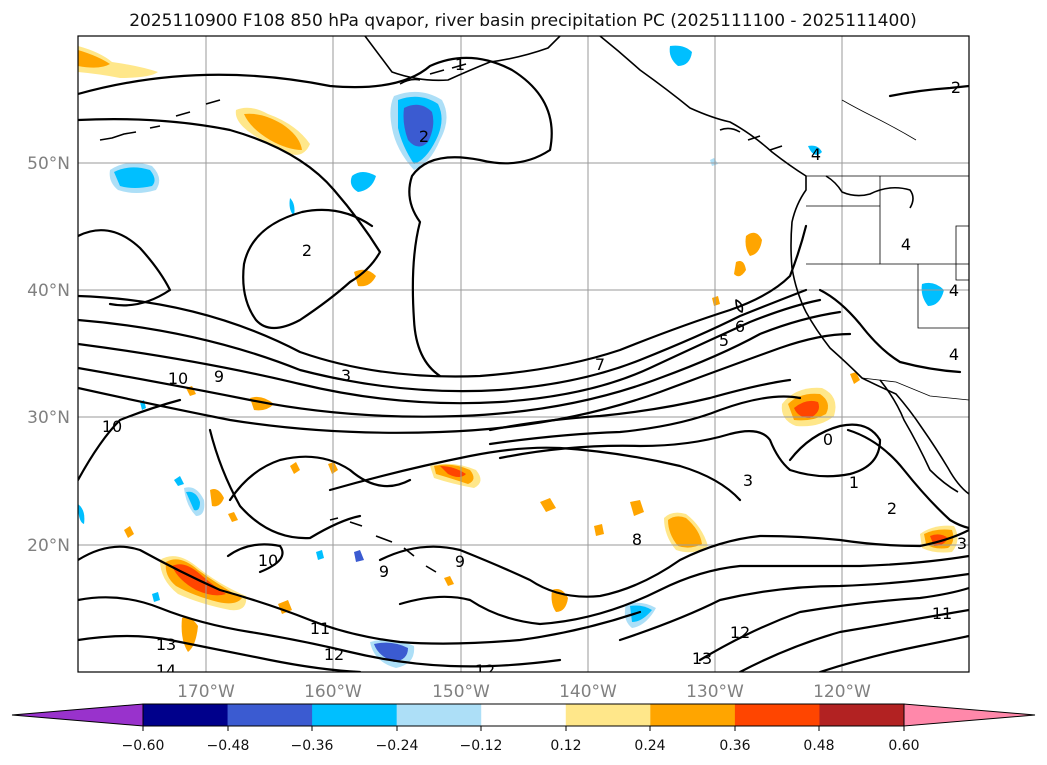  What do you see at coordinates (524, 692) in the screenshot?
I see `longitude-labels: 170°W 160°W 150°W 140°W 130°W 120°W` at bounding box center [524, 692].